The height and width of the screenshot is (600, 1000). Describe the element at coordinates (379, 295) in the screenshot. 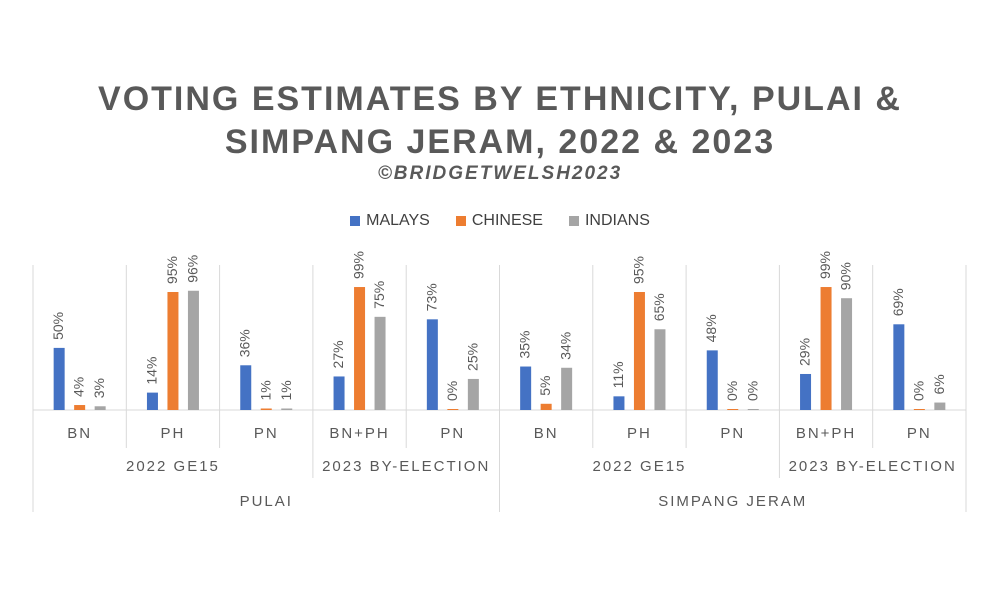

I see `data-label-indians-4: 75%` at that location.